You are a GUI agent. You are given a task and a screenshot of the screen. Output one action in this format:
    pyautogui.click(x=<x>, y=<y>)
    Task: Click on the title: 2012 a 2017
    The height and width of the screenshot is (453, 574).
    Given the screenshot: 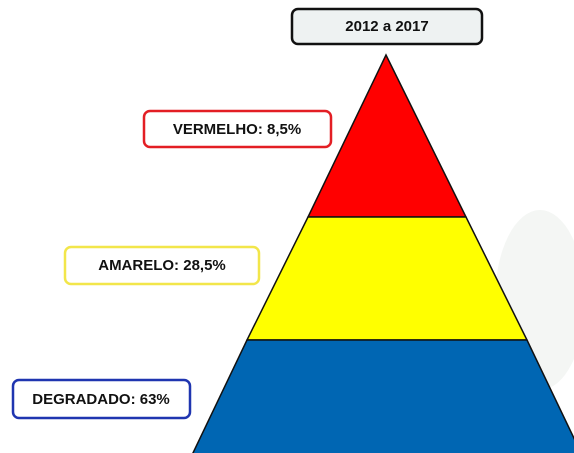 What is the action you would take?
    pyautogui.click(x=386, y=26)
    